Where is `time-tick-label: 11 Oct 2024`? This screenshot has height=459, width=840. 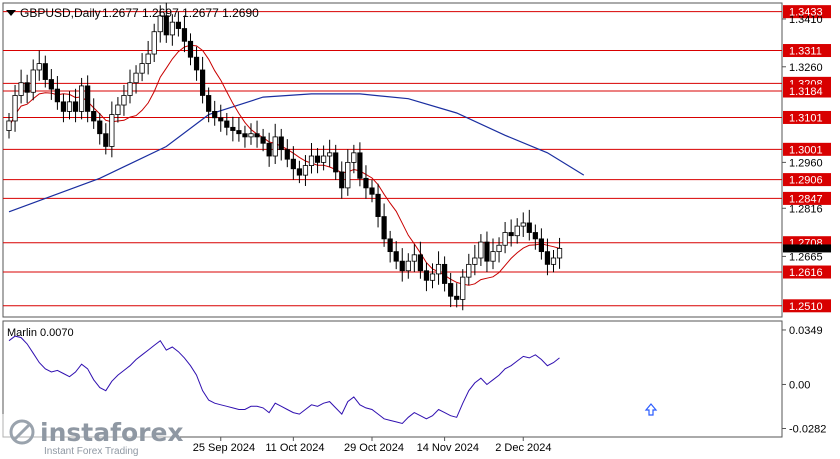
time-tick-label: 11 Oct 2024 is located at coordinates (294, 448).